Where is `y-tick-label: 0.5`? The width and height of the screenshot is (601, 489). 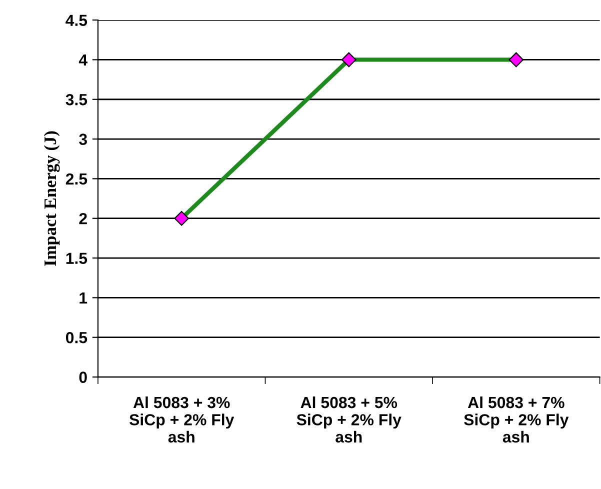
y-tick-label: 0.5 is located at coordinates (77, 338).